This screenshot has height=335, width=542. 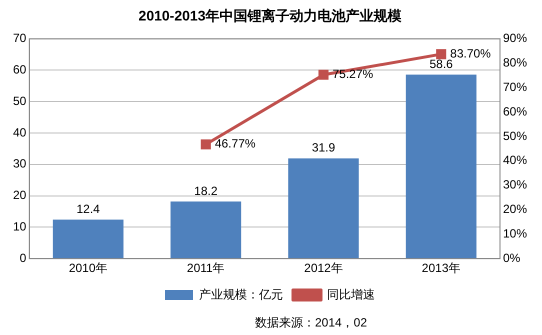 I want to click on y2-tick-label: 50%, so click(x=515, y=135).